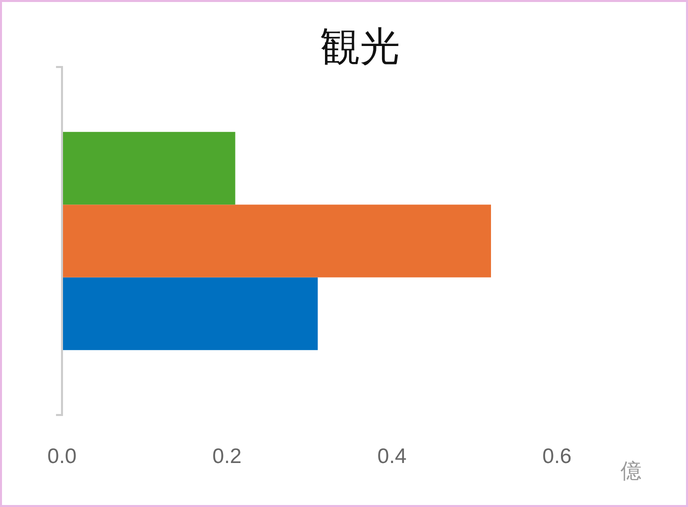  What do you see at coordinates (557, 456) in the screenshot?
I see `x-tick-label: 0.6` at bounding box center [557, 456].